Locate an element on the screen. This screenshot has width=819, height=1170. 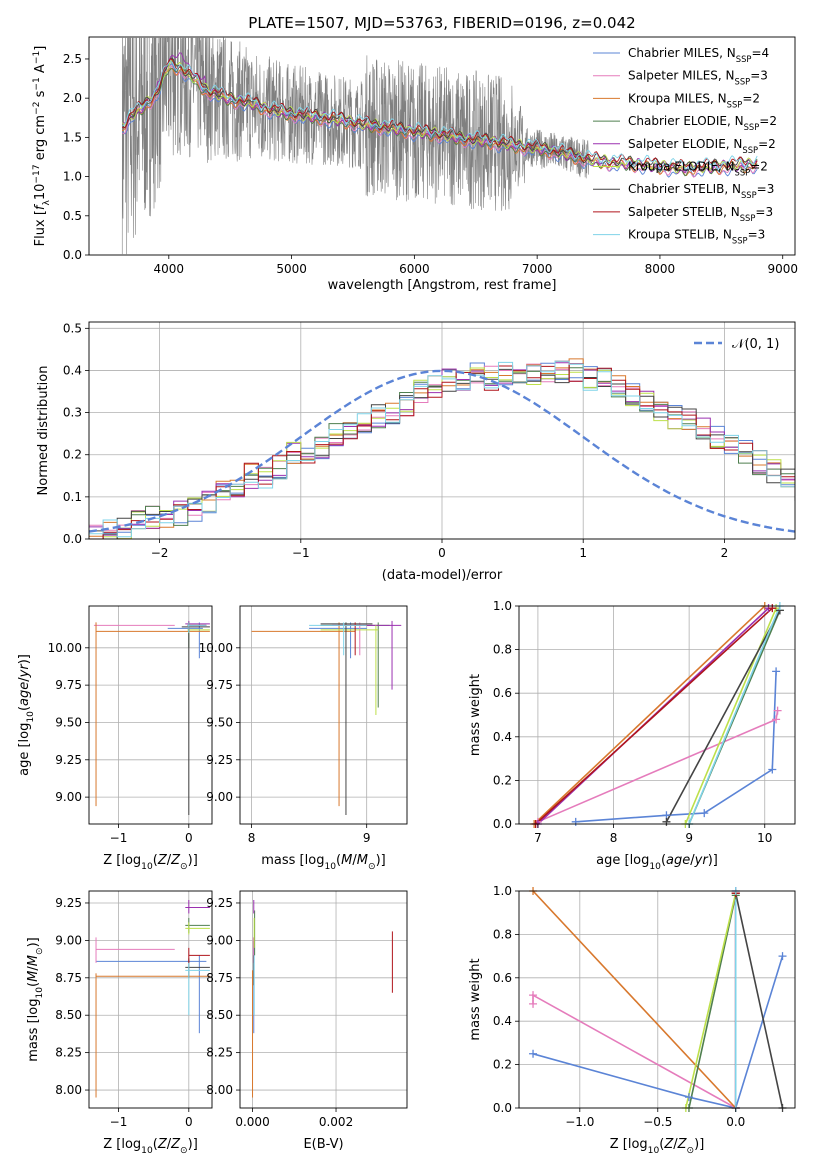
weight-line-salpeter_stelib is located at coordinates (654, 715).